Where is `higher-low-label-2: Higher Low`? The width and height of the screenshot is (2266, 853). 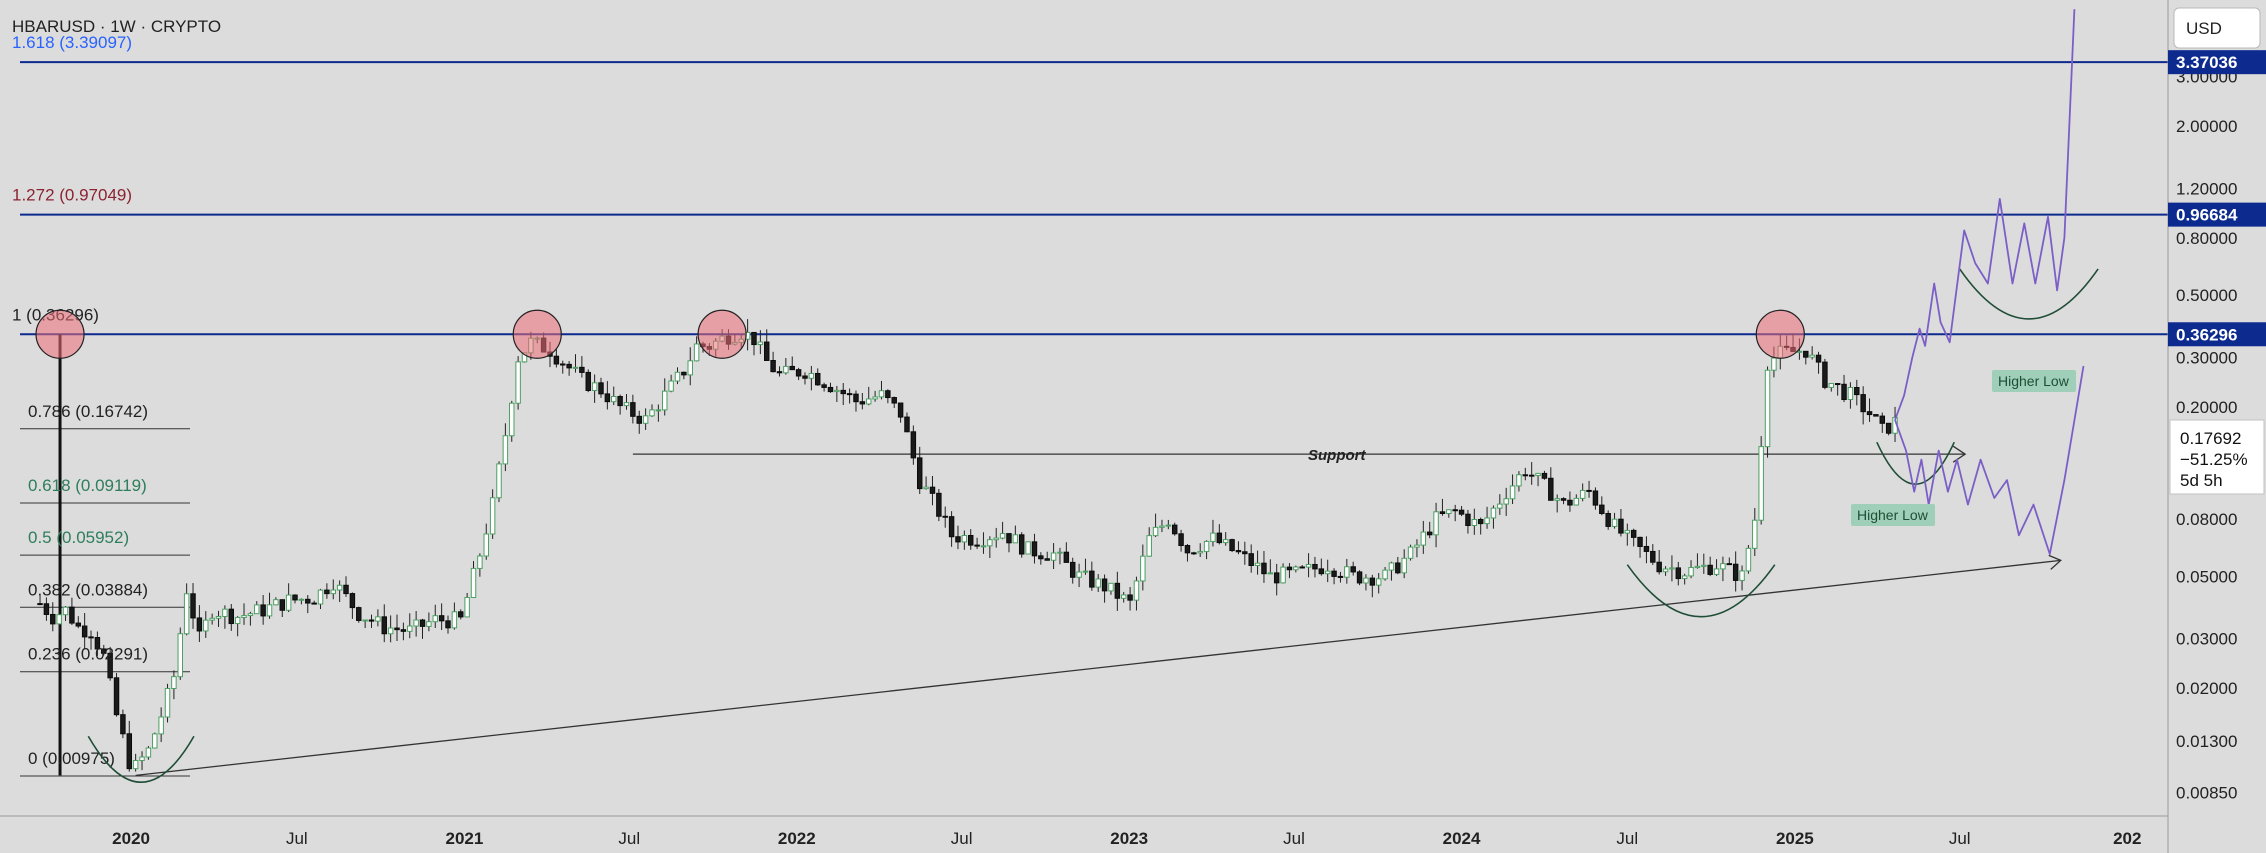 higher-low-label-2: Higher Low is located at coordinates (1893, 515).